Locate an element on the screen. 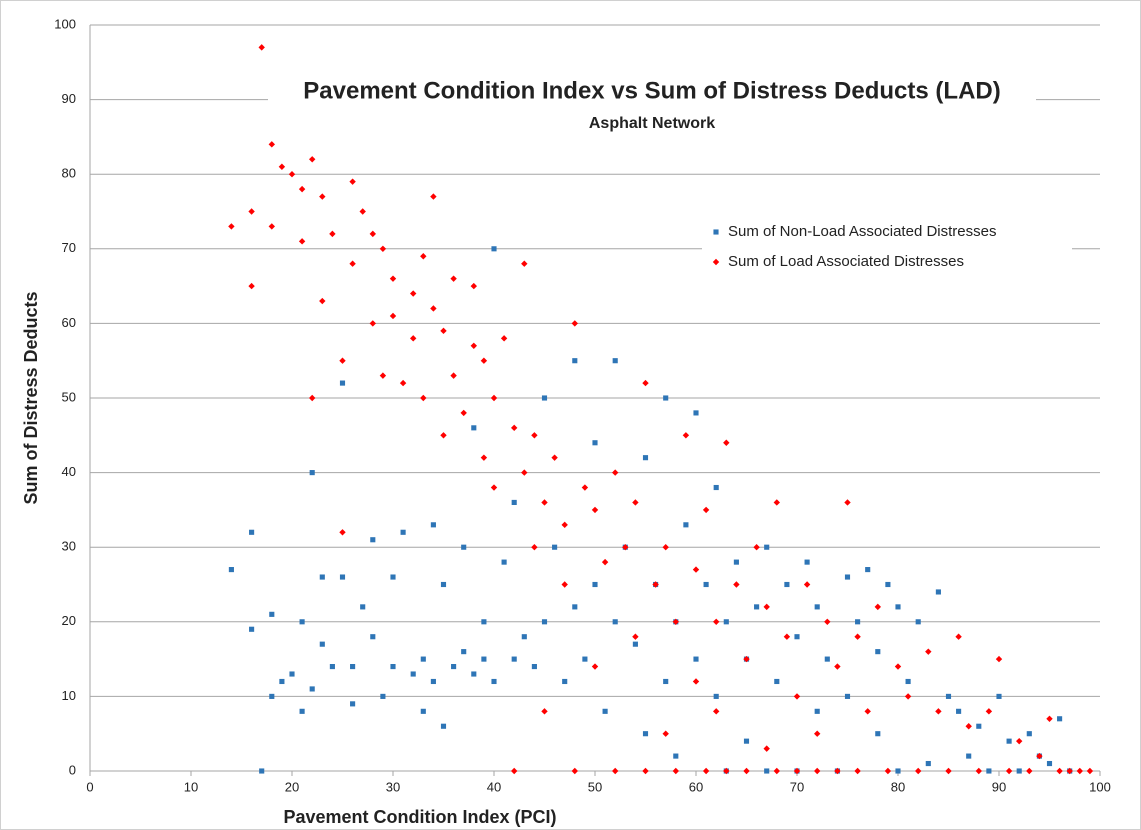 This screenshot has width=1141, height=830. y-tick-label: 70 is located at coordinates (69, 247).